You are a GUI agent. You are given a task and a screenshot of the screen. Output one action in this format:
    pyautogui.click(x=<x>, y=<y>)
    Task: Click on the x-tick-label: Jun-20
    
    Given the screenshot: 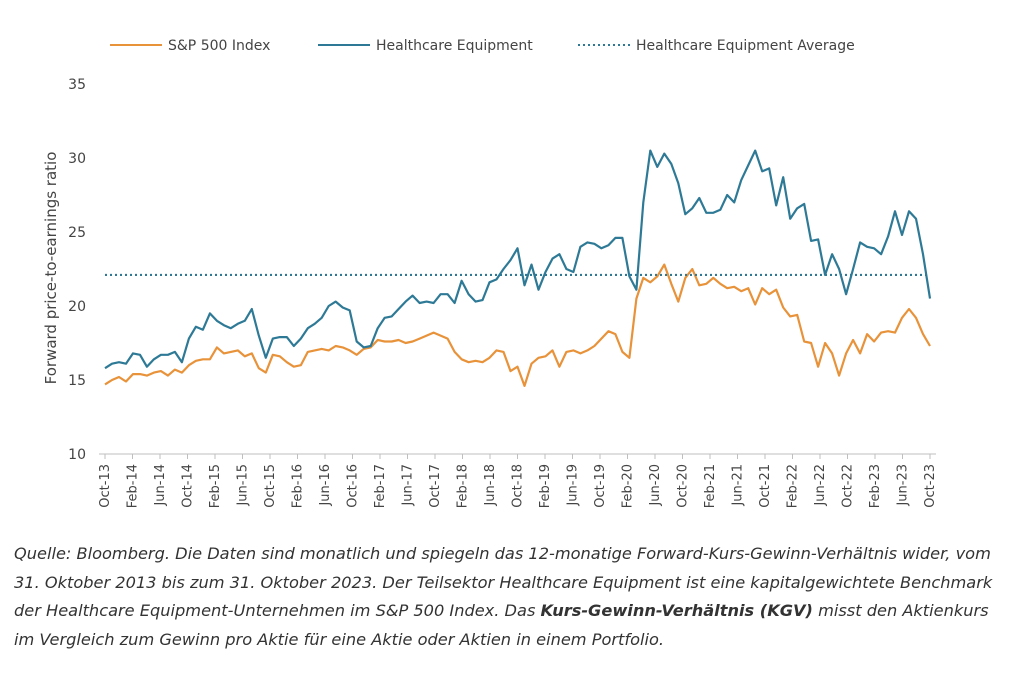 What is the action you would take?
    pyautogui.click(x=655, y=485)
    